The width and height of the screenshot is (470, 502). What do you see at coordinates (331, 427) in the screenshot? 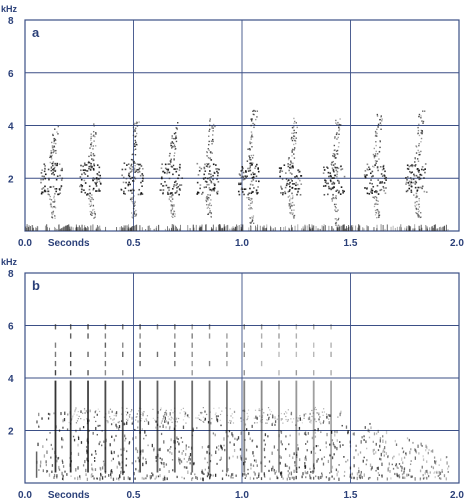
I see `pulse-low` at bounding box center [331, 427].